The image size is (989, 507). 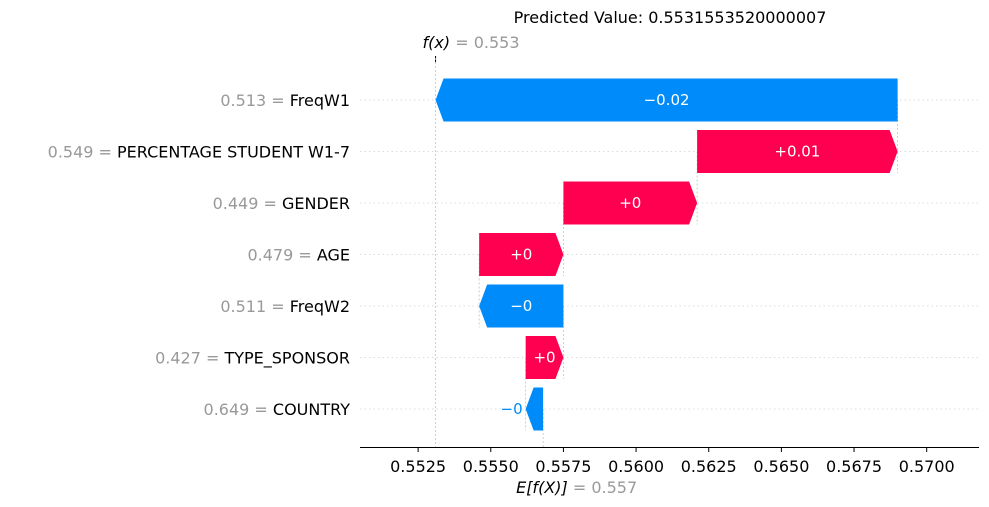 What do you see at coordinates (178, 358) in the screenshot?
I see `feature-value: 0.427` at bounding box center [178, 358].